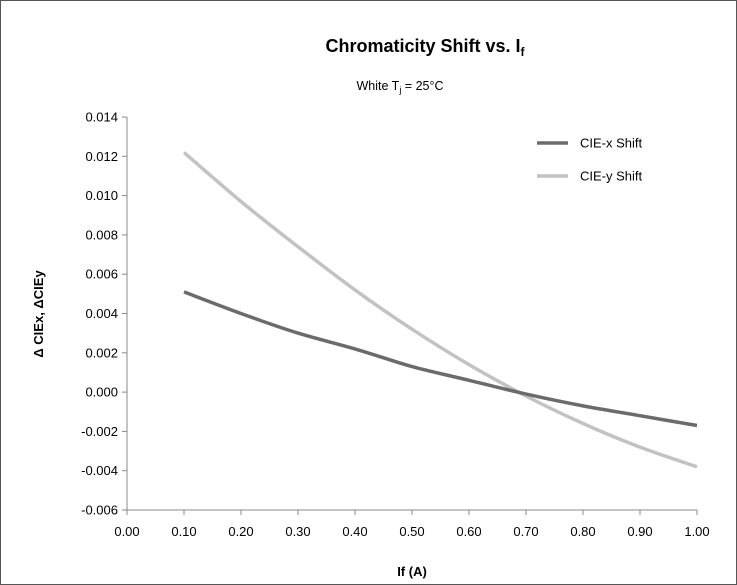 The height and width of the screenshot is (585, 737). I want to click on x-tick-label: 0.50, so click(411, 531).